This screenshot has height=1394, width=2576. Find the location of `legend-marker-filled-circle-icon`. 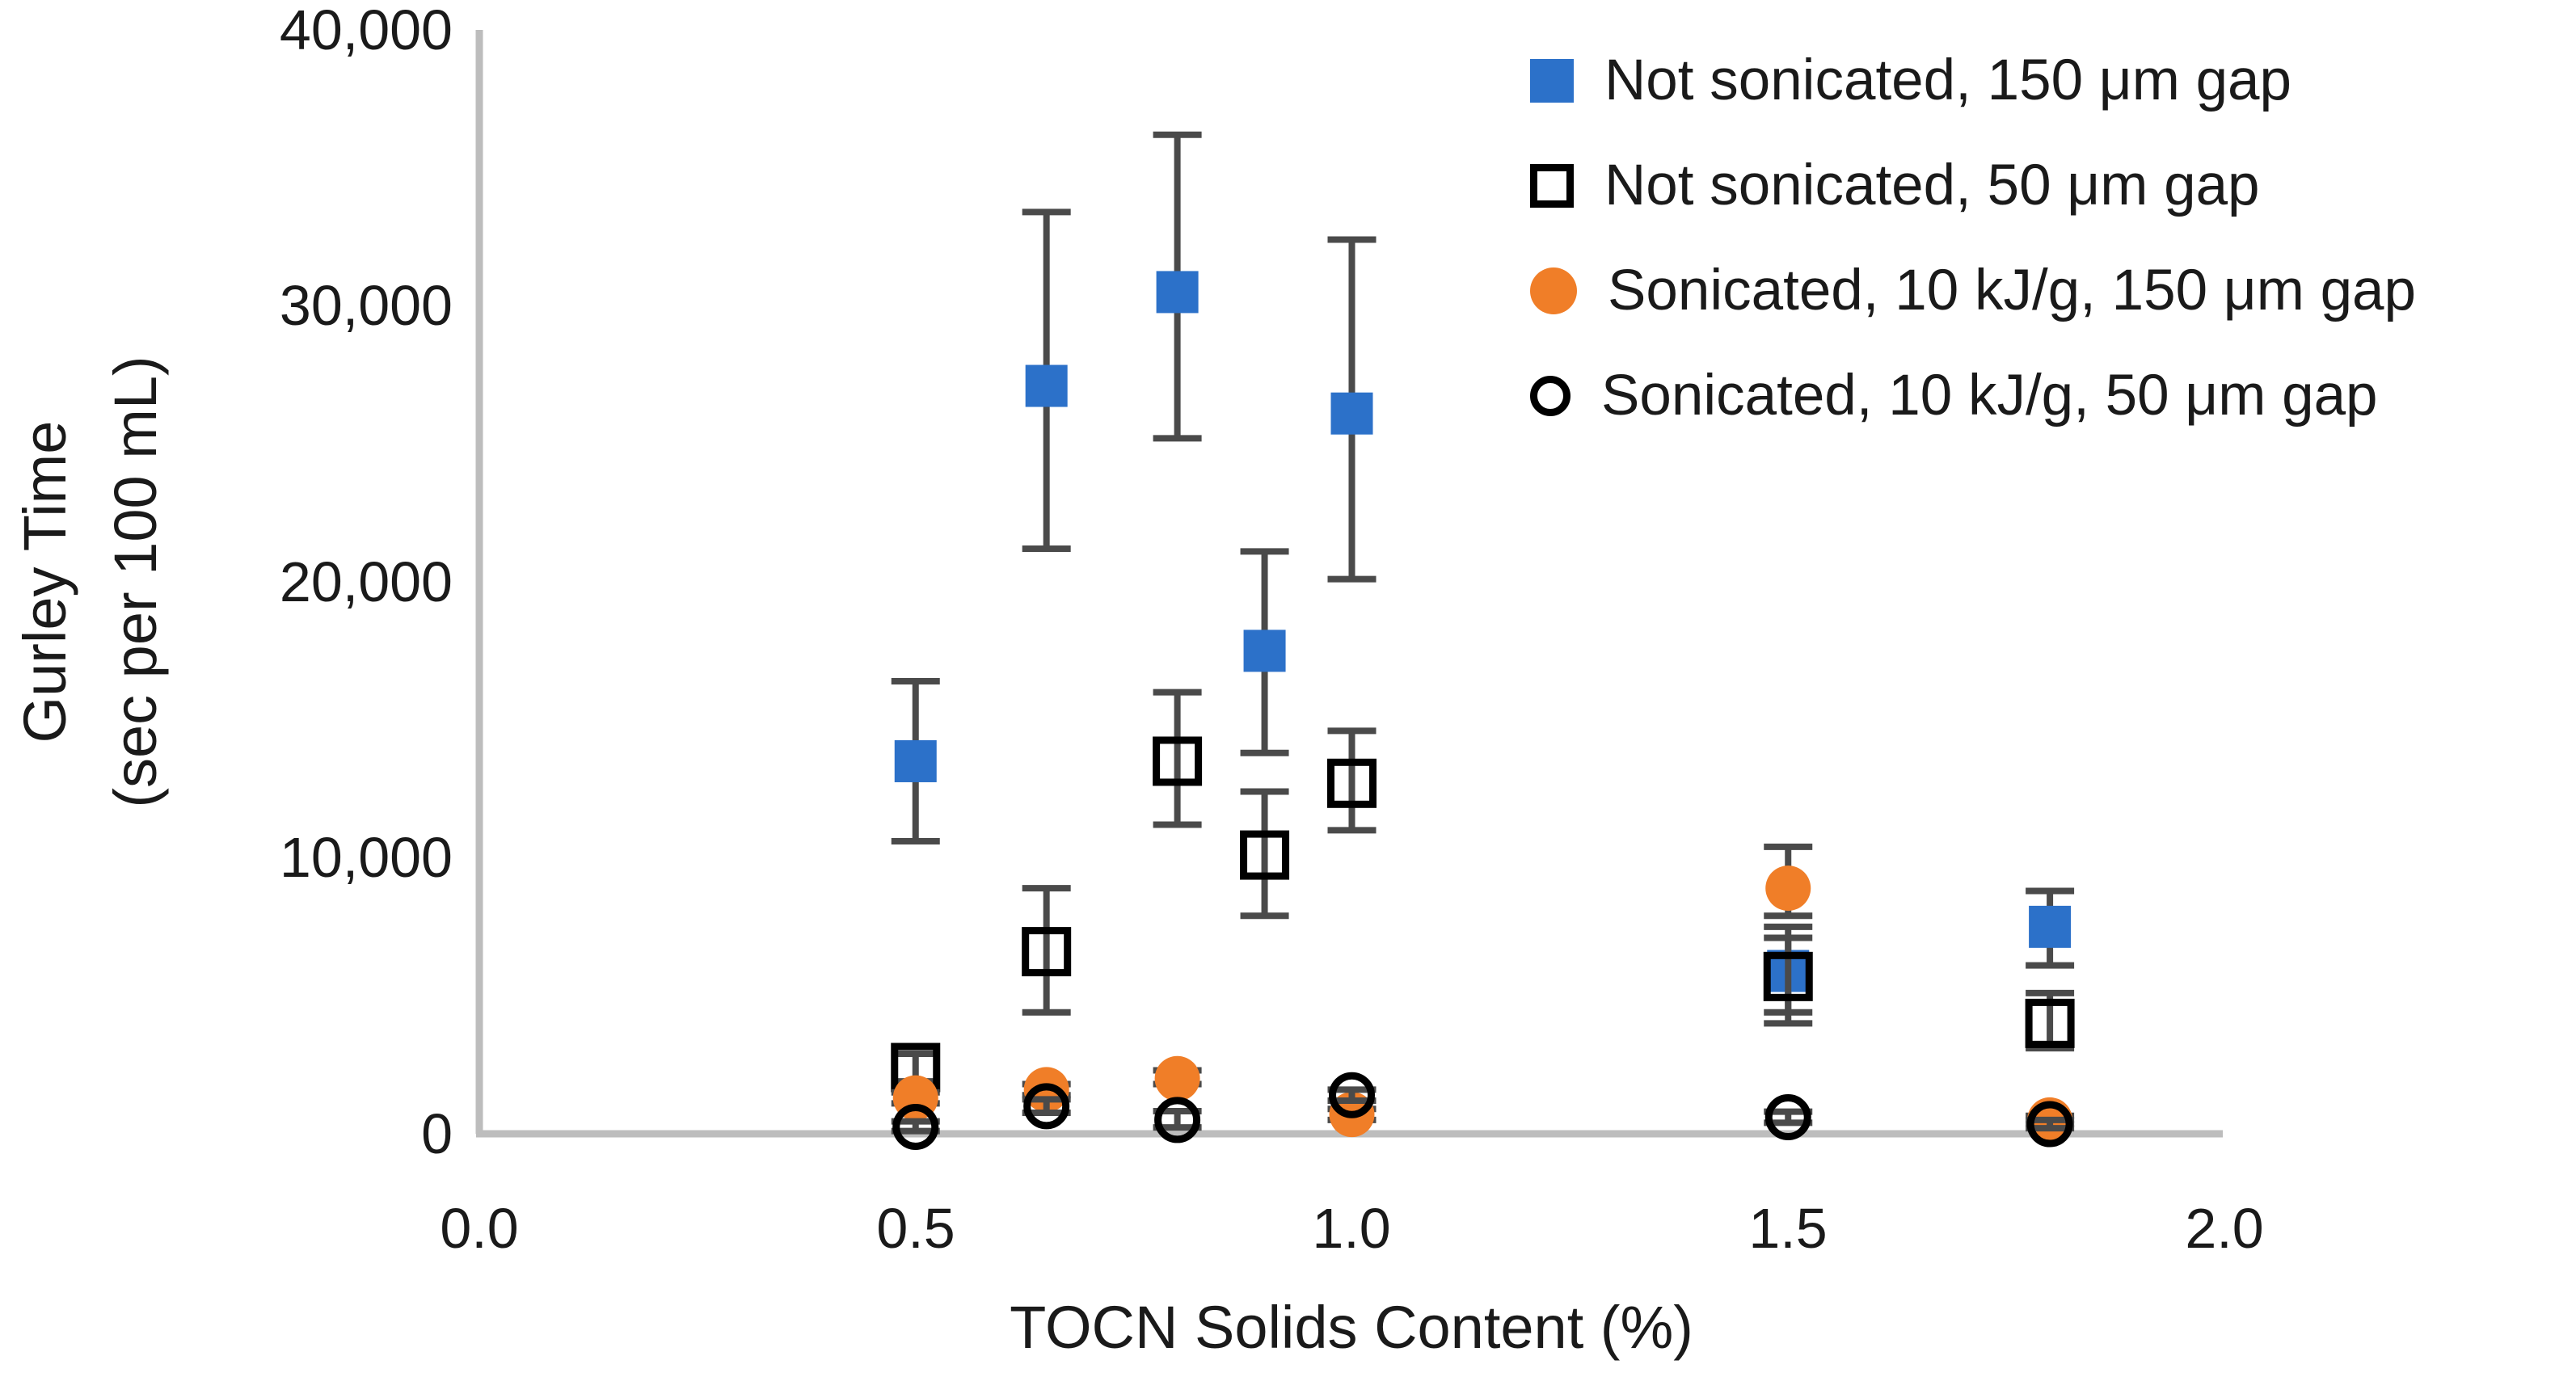

legend-marker-filled-circle-icon is located at coordinates (1553, 291).